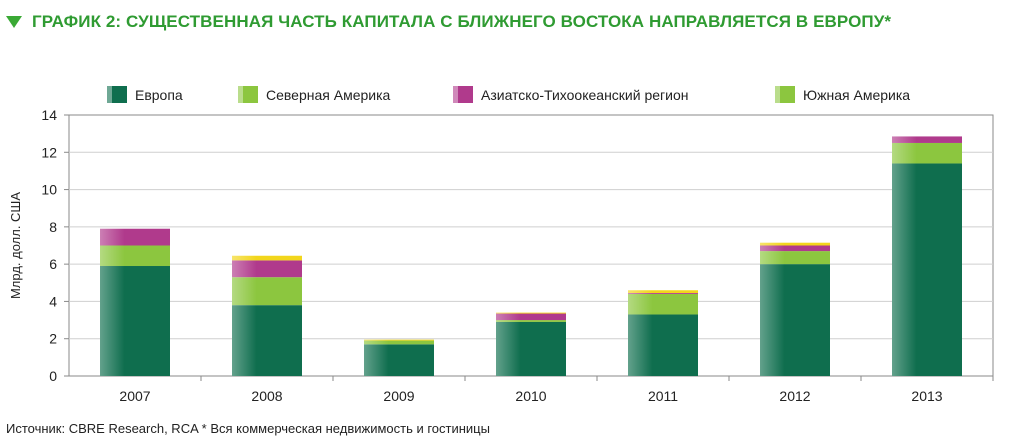  Describe the element at coordinates (584, 95) in the screenshot. I see `legend-label: Азиатско-Тихоокеанский регион` at that location.